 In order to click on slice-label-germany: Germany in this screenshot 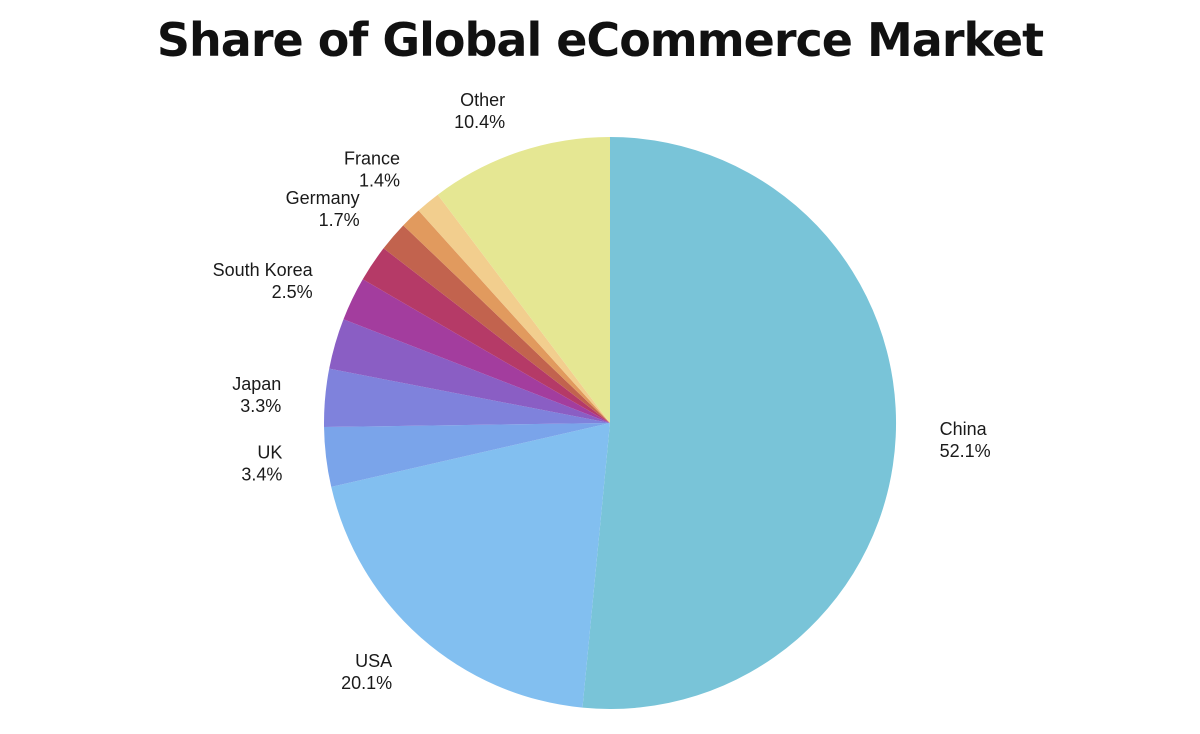, I will do `click(323, 198)`.